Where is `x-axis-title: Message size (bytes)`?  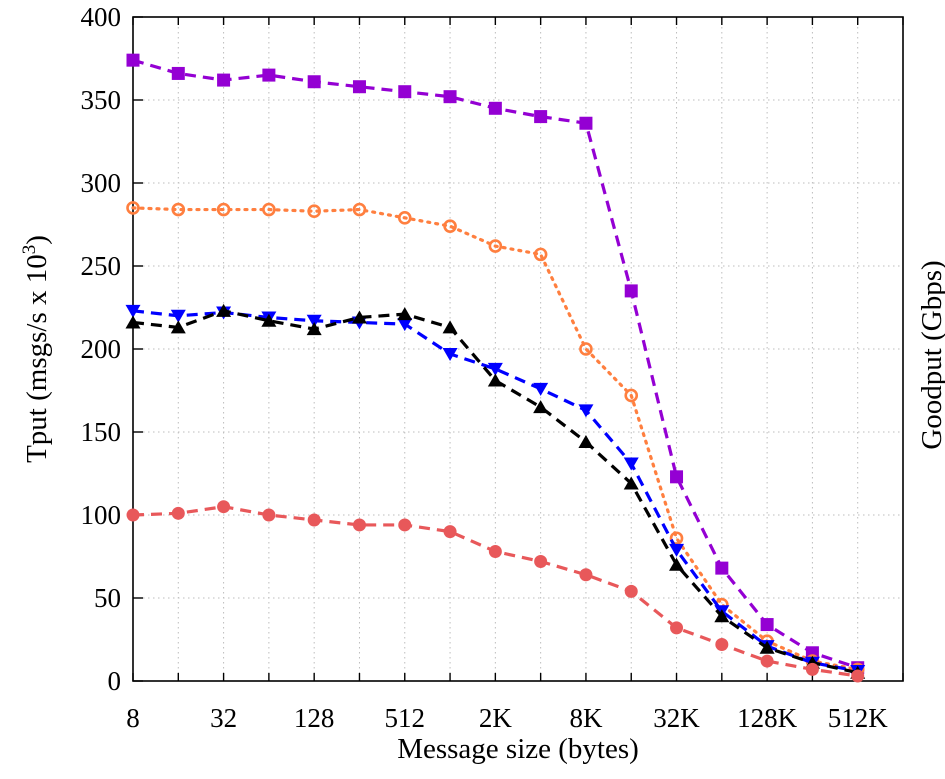
x-axis-title: Message size (bytes) is located at coordinates (518, 749).